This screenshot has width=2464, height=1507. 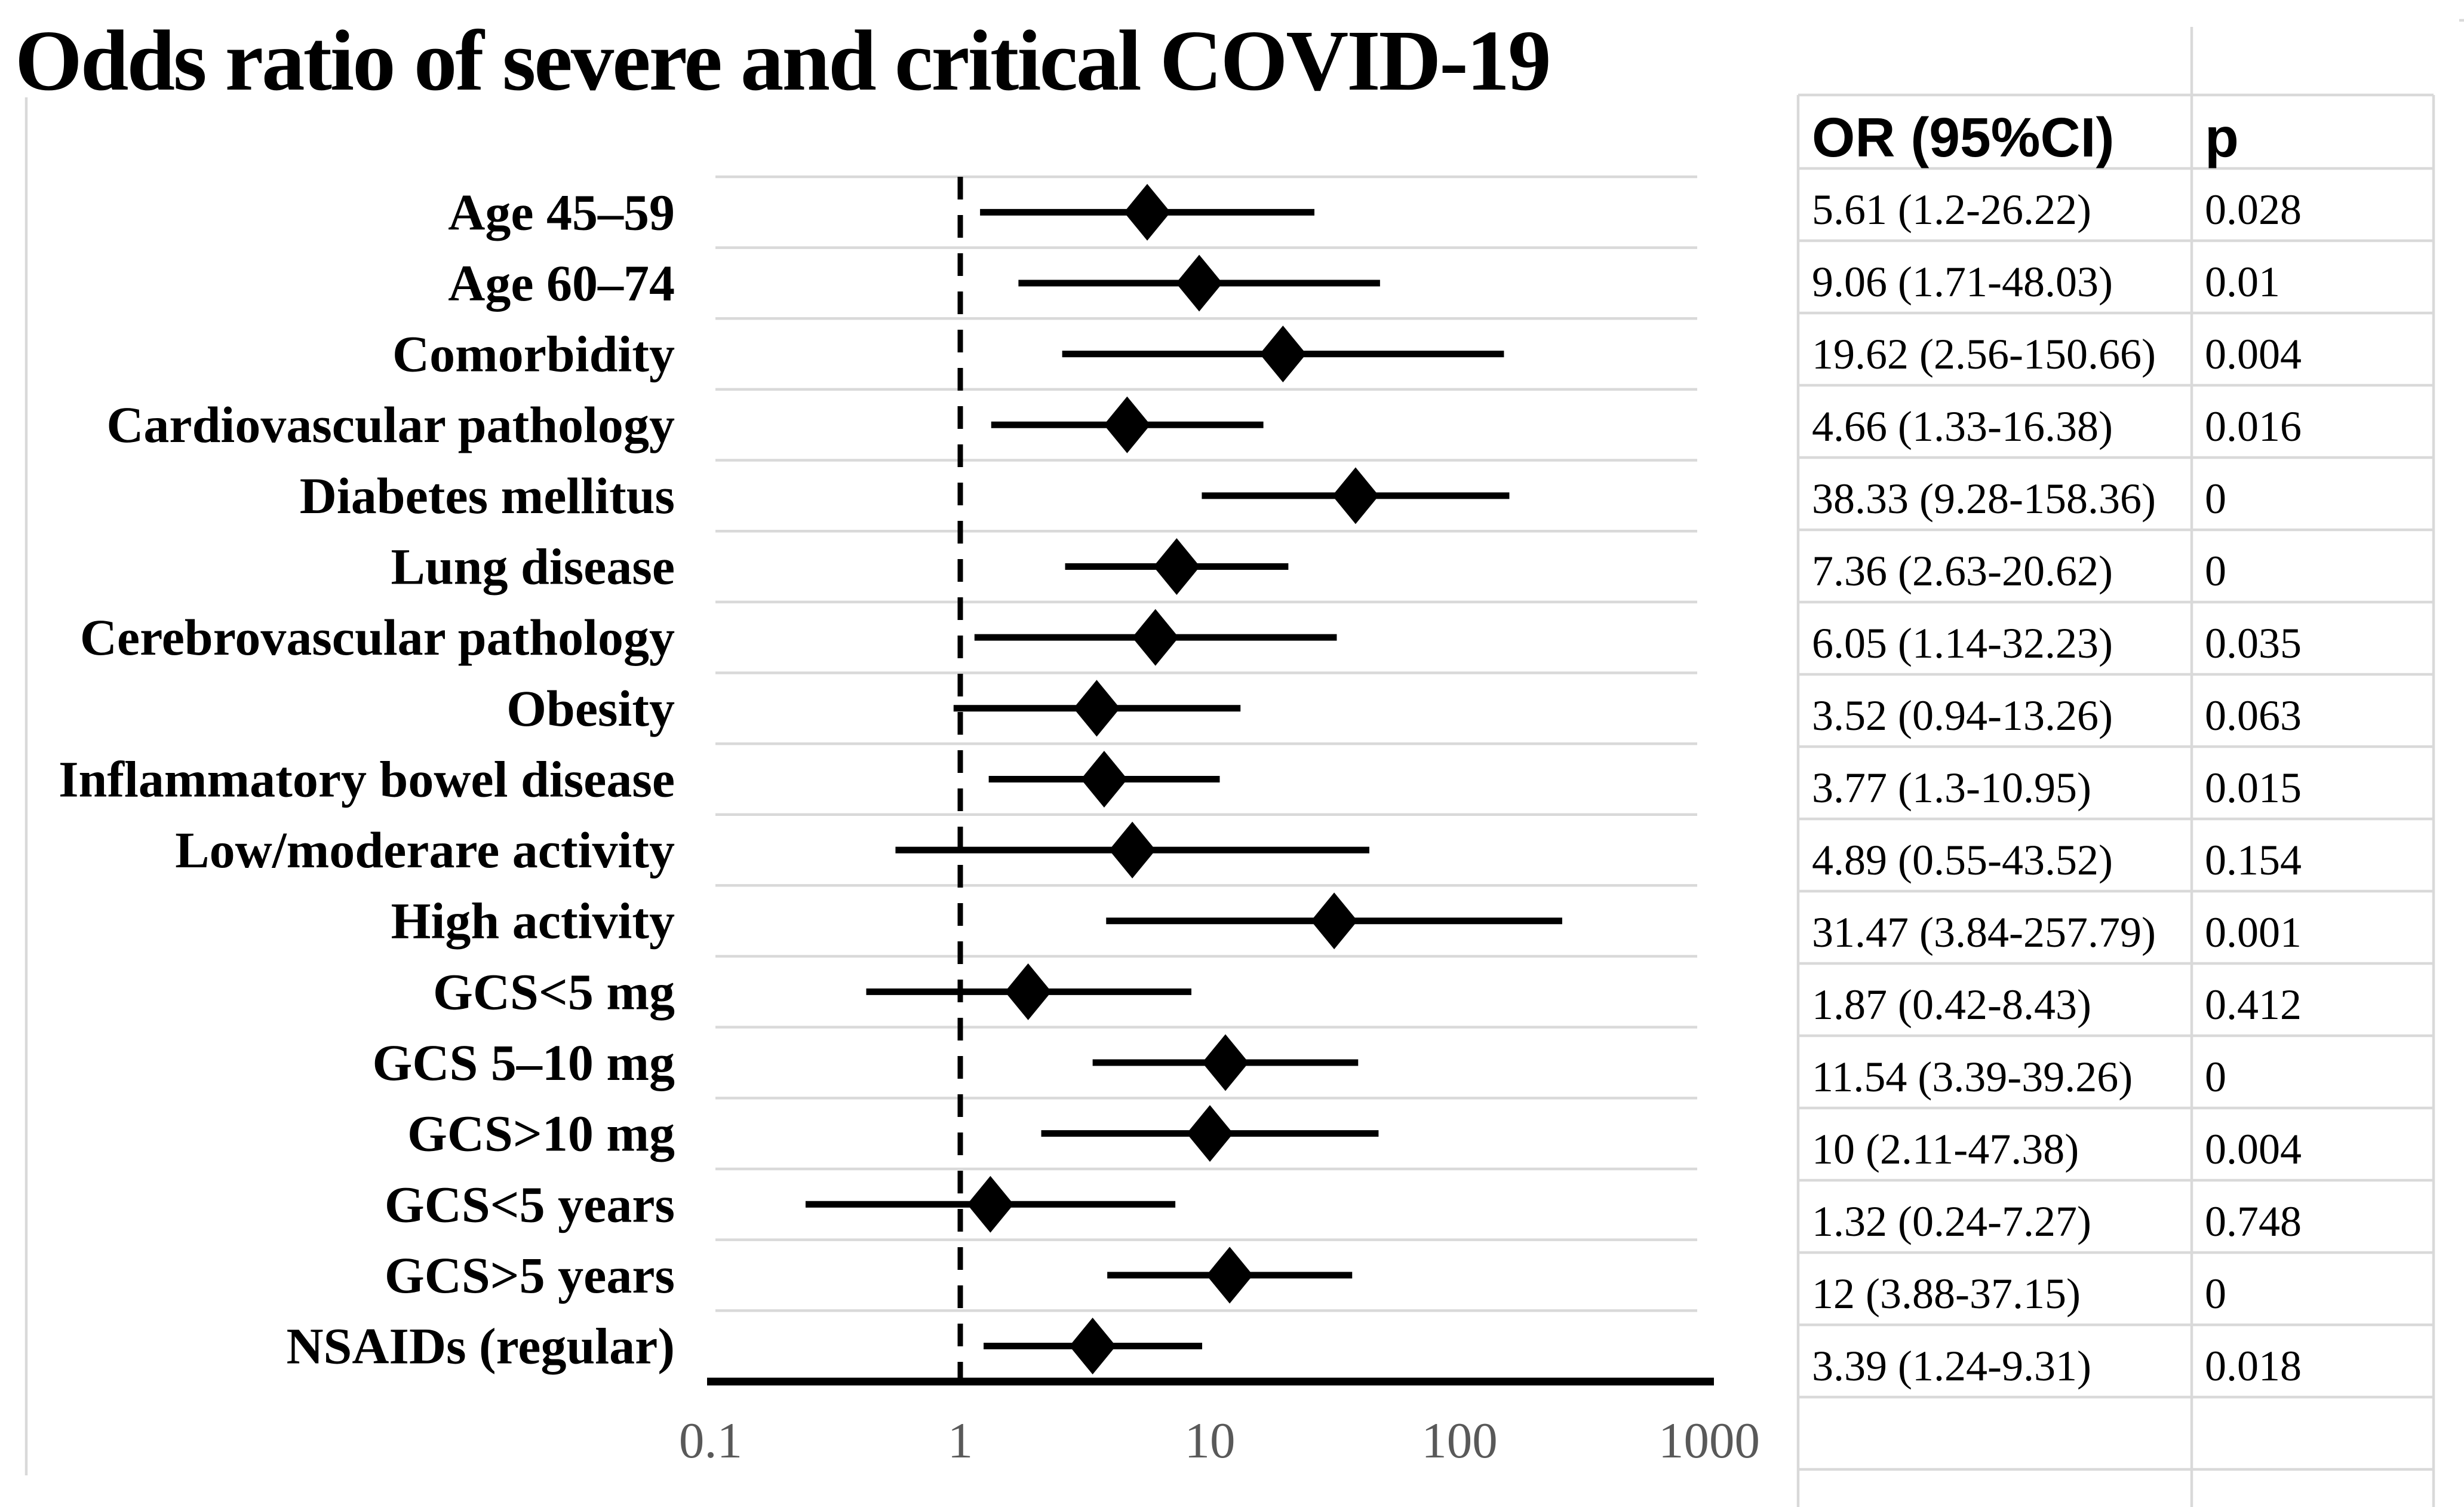 What do you see at coordinates (1709, 1441) in the screenshot?
I see `x-tick-label: 1000` at bounding box center [1709, 1441].